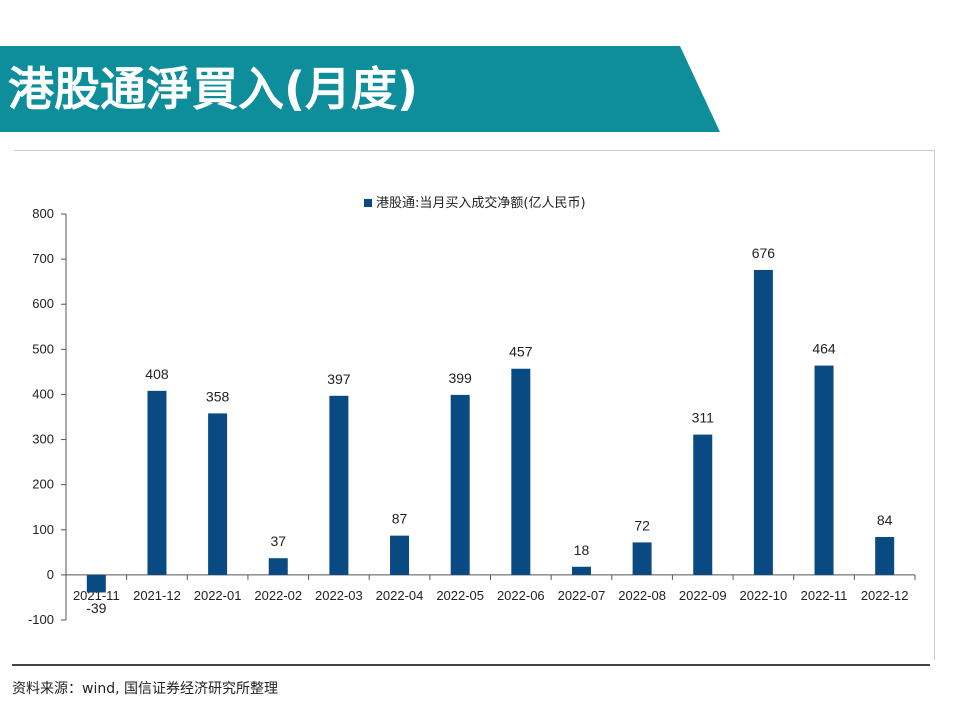 The image size is (960, 720). Describe the element at coordinates (400, 519) in the screenshot. I see `data-label: 87` at that location.